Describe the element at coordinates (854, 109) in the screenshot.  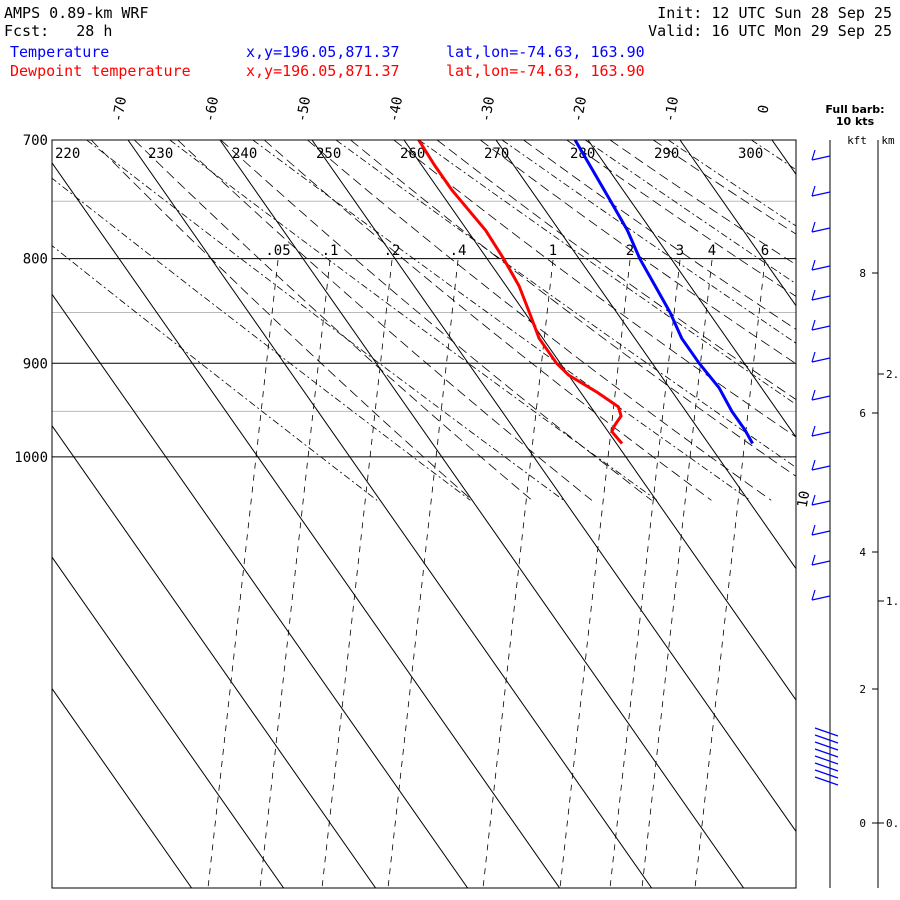
I see `barb-legend-line1: Full barb:` at that location.